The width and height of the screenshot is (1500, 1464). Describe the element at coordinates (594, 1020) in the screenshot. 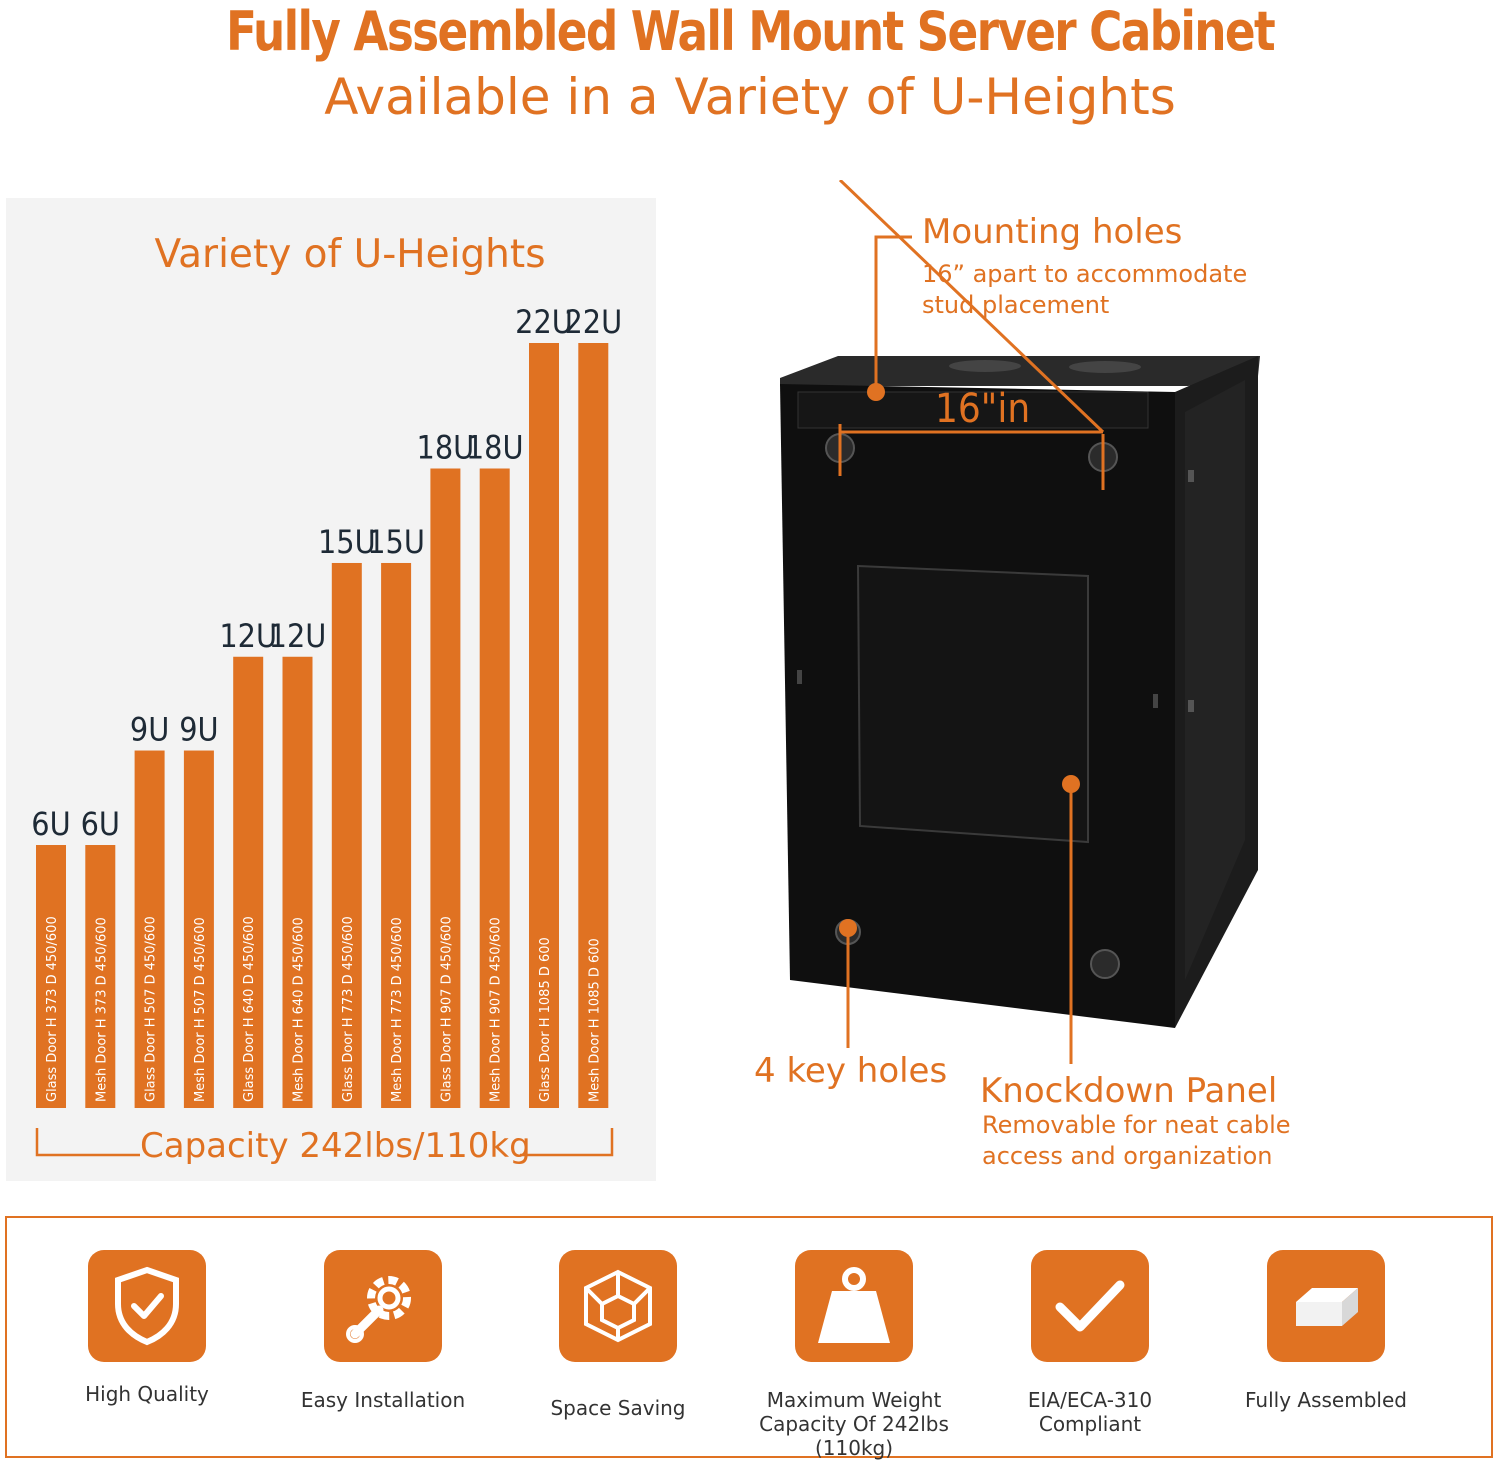

I see `bar-spec-label: Mesh Door H 1085 D 600` at that location.